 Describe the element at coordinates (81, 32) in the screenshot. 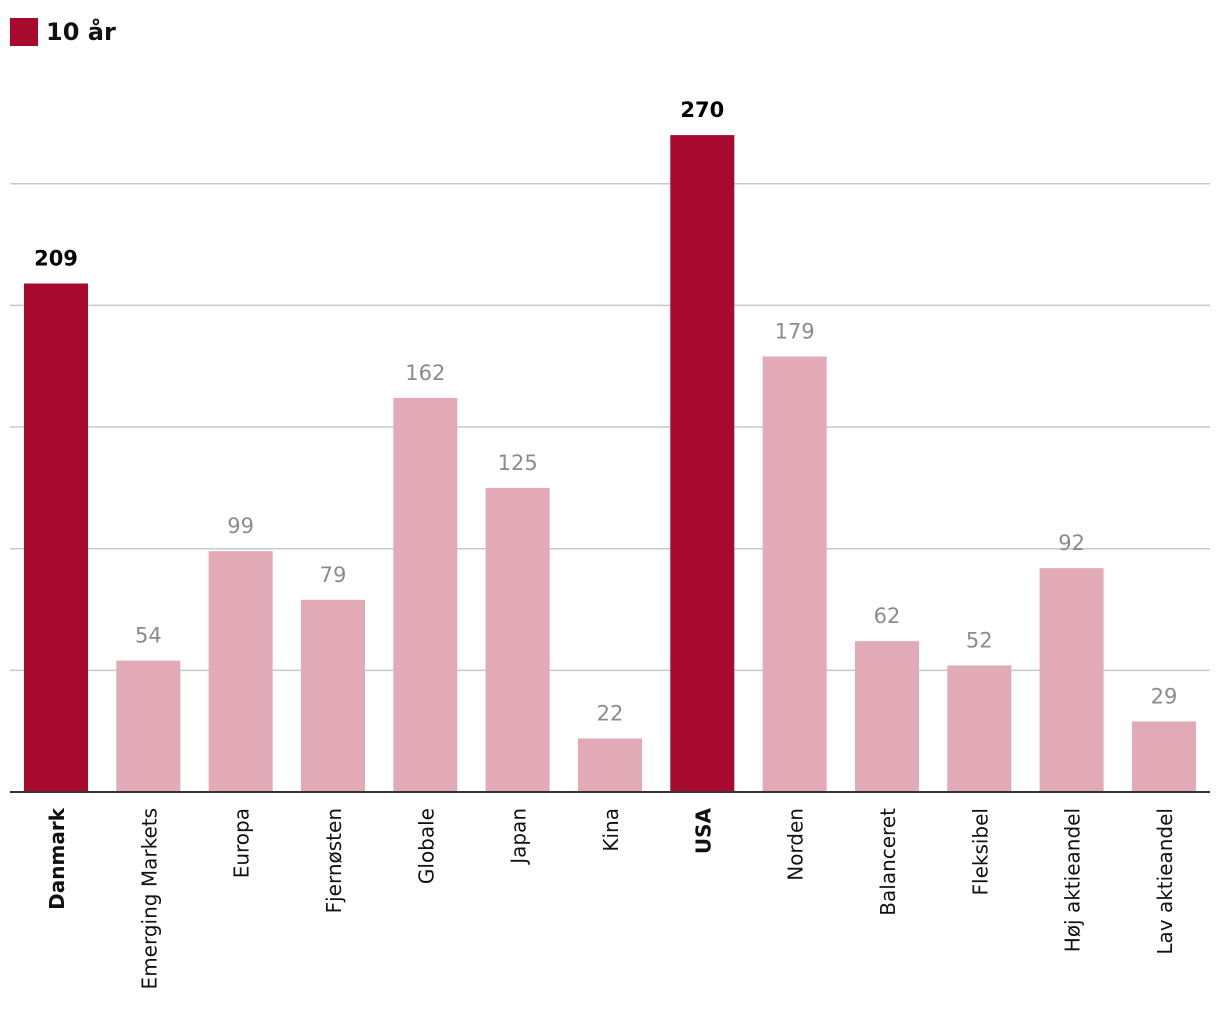

I see `legend-label: 10 år` at that location.